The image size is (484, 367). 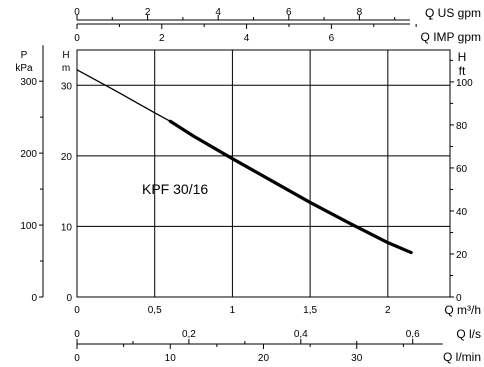 What do you see at coordinates (310, 310) in the screenshot?
I see `x-tick-label: 1,5` at bounding box center [310, 310].